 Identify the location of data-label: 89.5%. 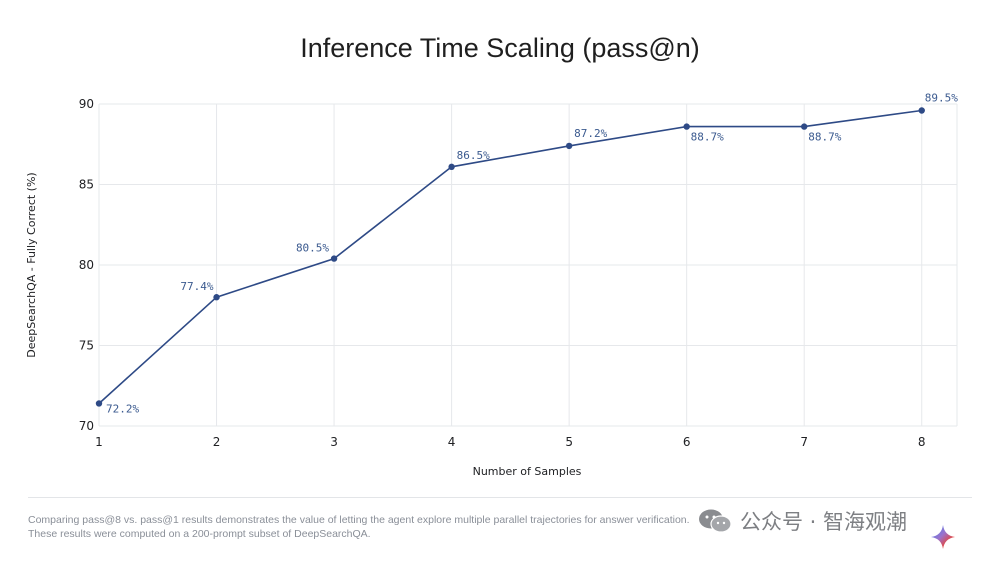
(941, 97).